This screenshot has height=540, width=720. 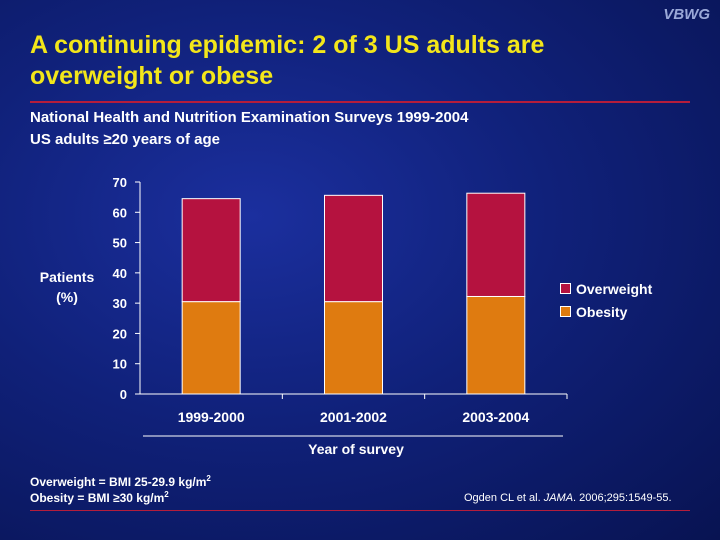 I want to click on legend-swatch-obesity, so click(x=565, y=311).